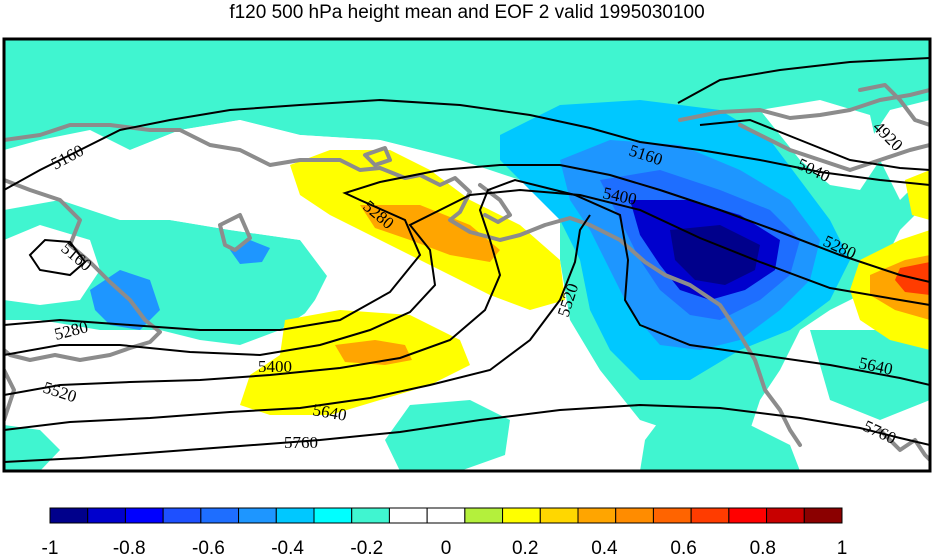 This screenshot has width=934, height=558. I want to click on contour-label: 5400, so click(275, 366).